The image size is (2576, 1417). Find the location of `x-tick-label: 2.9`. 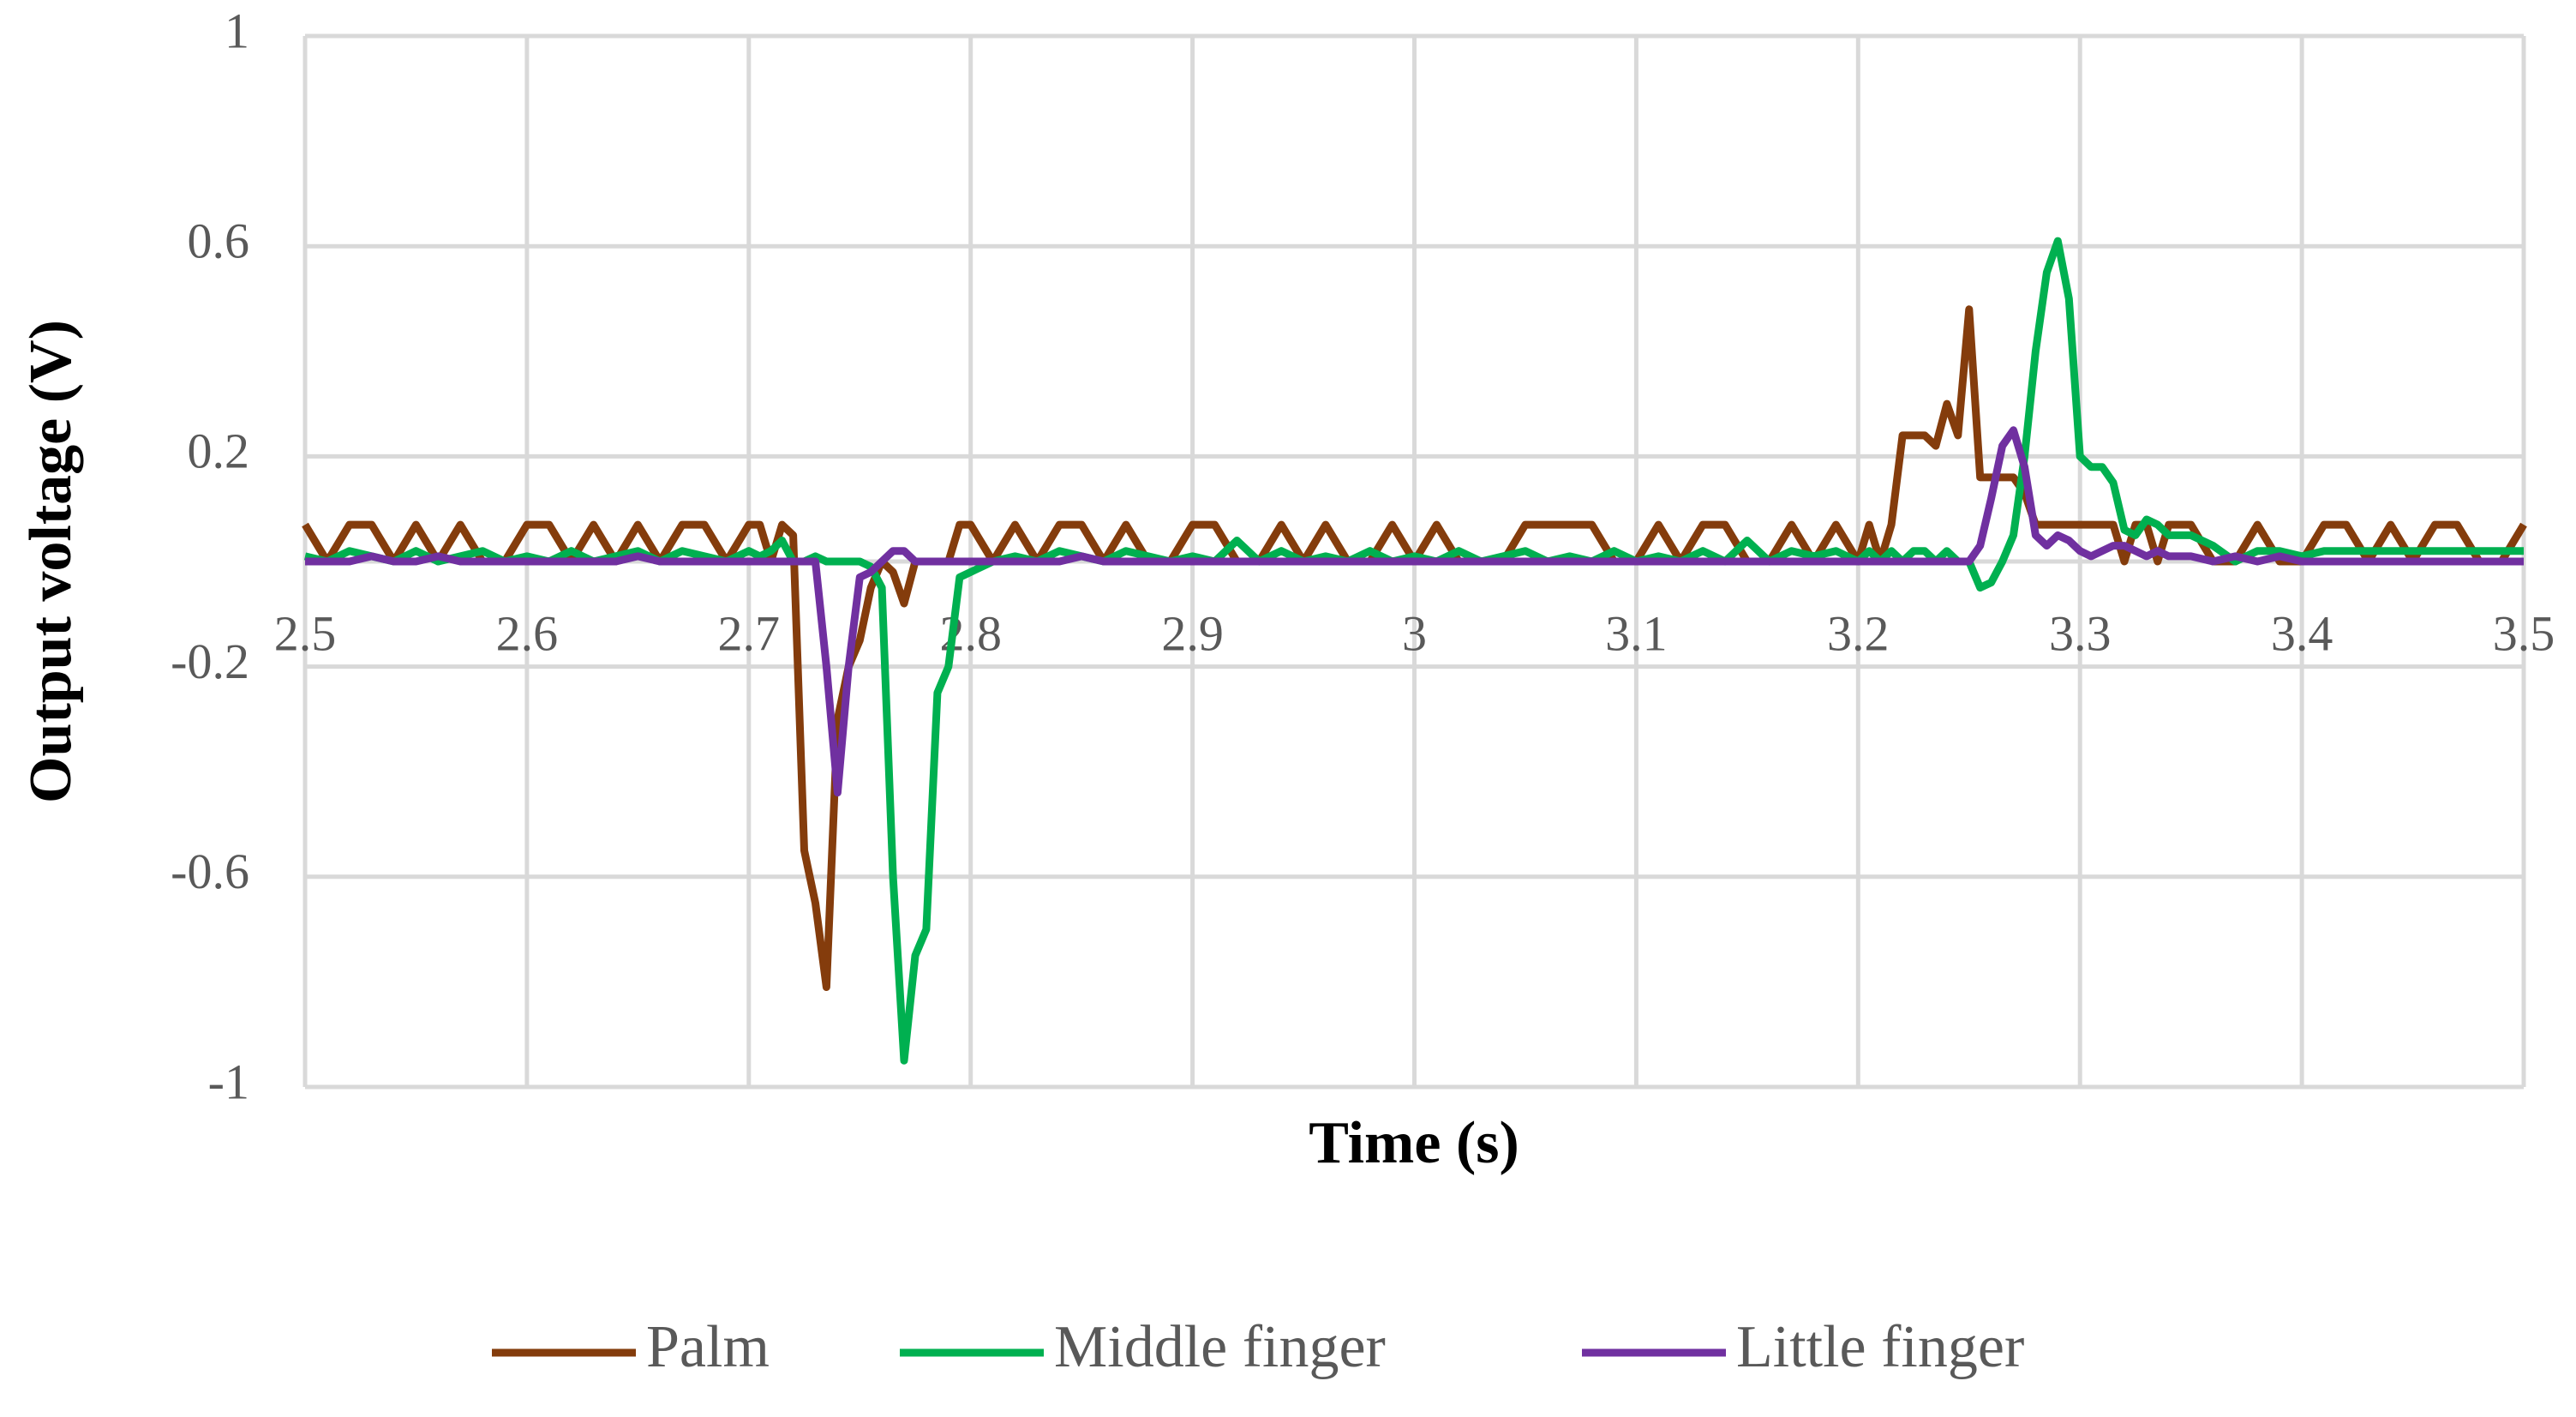

x-tick-label: 2.9 is located at coordinates (1192, 633).